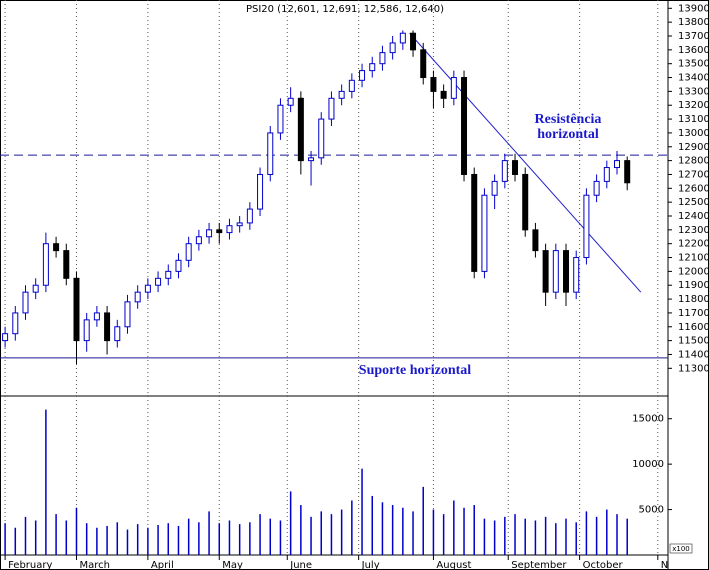 This screenshot has width=709, height=570. Describe the element at coordinates (693, 230) in the screenshot. I see `y-tick-label: 12300` at that location.